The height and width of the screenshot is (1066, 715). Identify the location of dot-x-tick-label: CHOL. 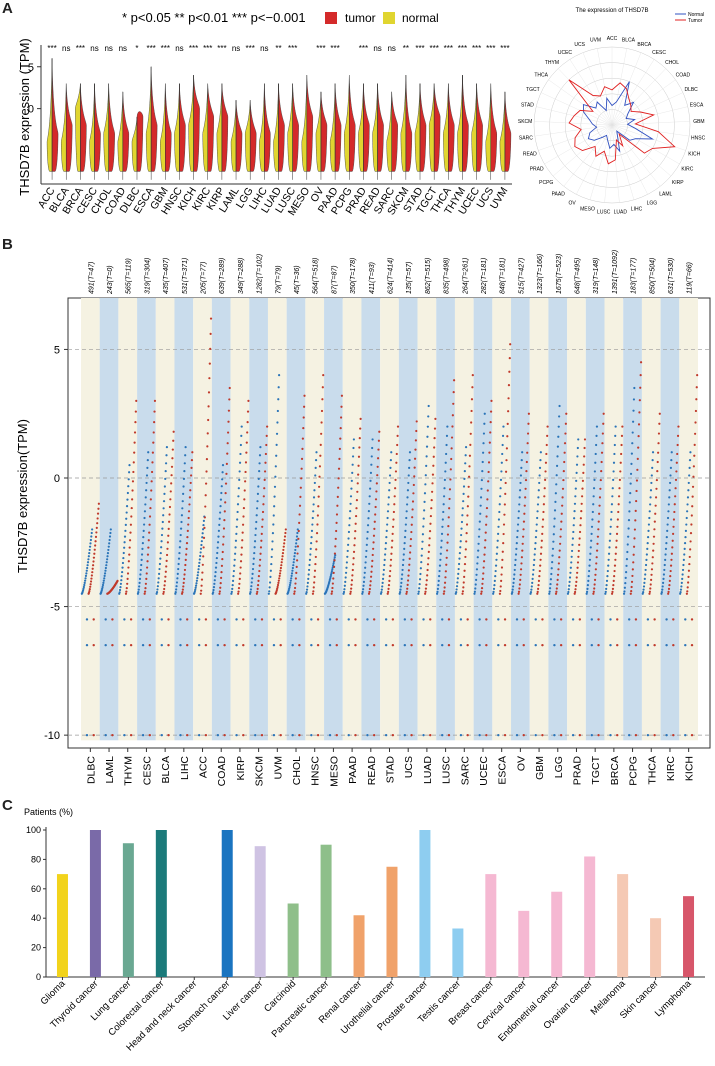
(297, 770).